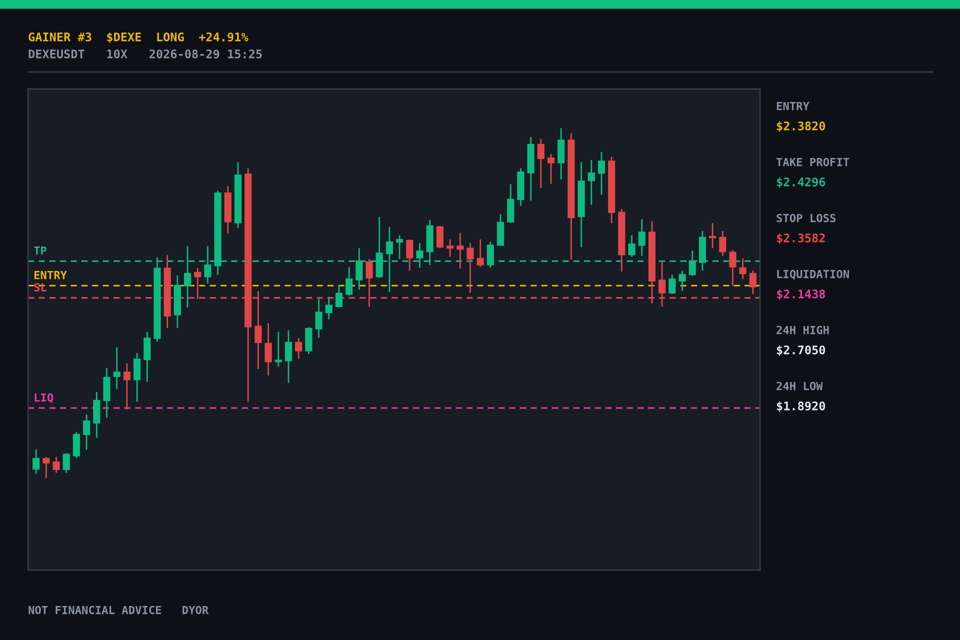 The height and width of the screenshot is (640, 960). I want to click on ref-line-label: SL, so click(40, 287).